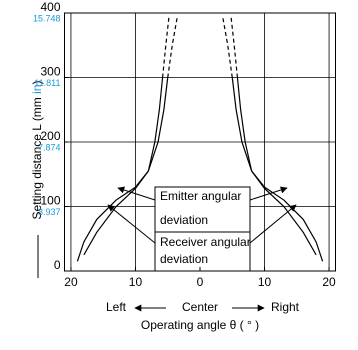 Image resolution: width=358 pixels, height=350 pixels. What do you see at coordinates (37, 150) in the screenshot?
I see `y-axis-label: Setting distance L (mm in)` at bounding box center [37, 150].